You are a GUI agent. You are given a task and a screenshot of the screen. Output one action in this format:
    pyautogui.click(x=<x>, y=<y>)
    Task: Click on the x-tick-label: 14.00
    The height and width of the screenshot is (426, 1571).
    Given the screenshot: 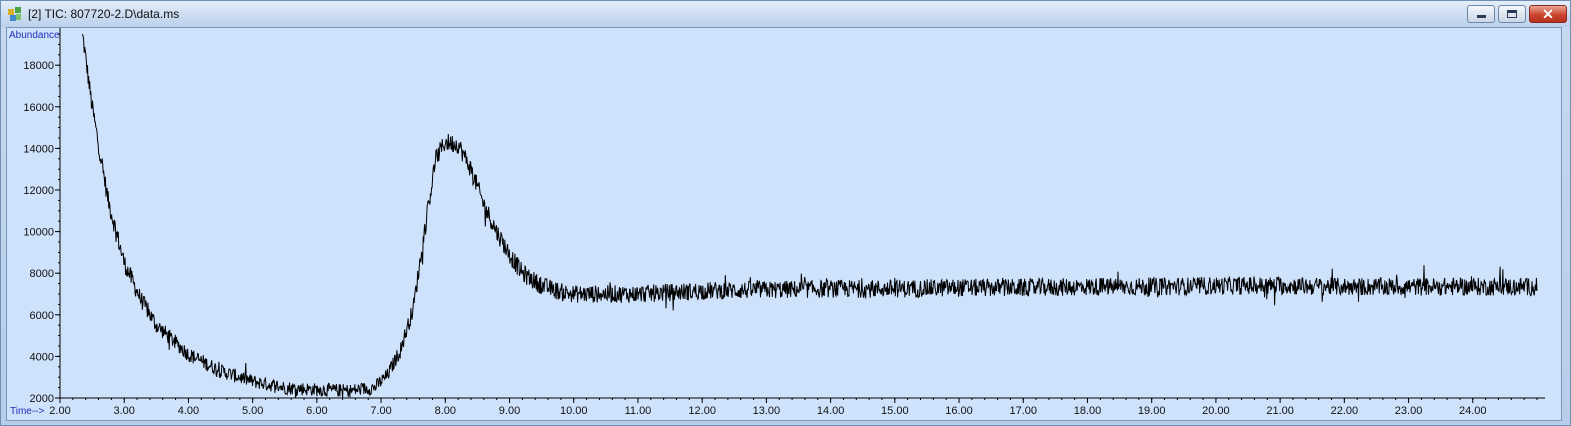 What is the action you would take?
    pyautogui.click(x=831, y=411)
    